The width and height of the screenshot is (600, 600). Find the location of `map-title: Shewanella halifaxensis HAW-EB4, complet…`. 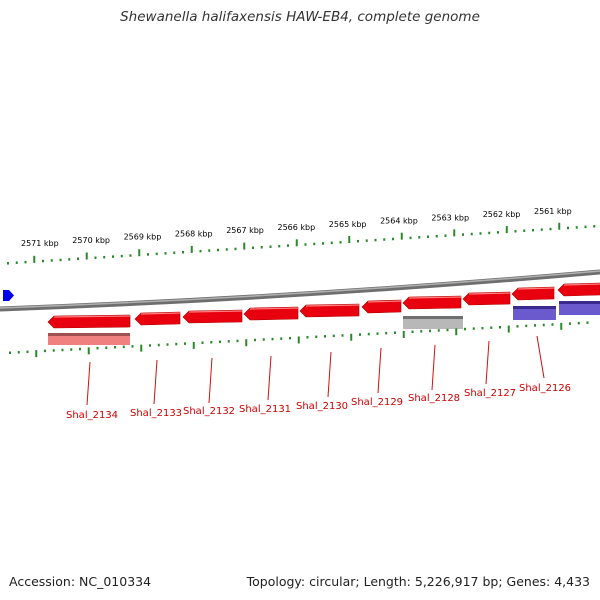

map-title: Shewanella halifaxensis HAW-EB4, complet… is located at coordinates (300, 17).